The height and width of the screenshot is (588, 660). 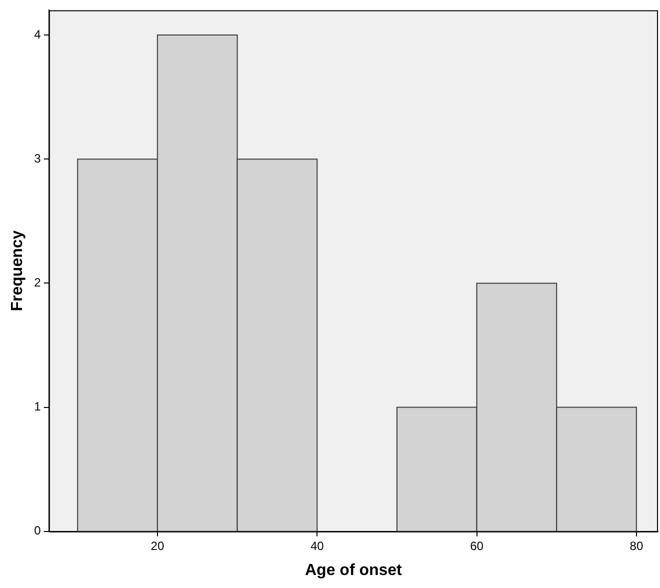 I want to click on x-axis-title: Age of onset, so click(x=353, y=570).